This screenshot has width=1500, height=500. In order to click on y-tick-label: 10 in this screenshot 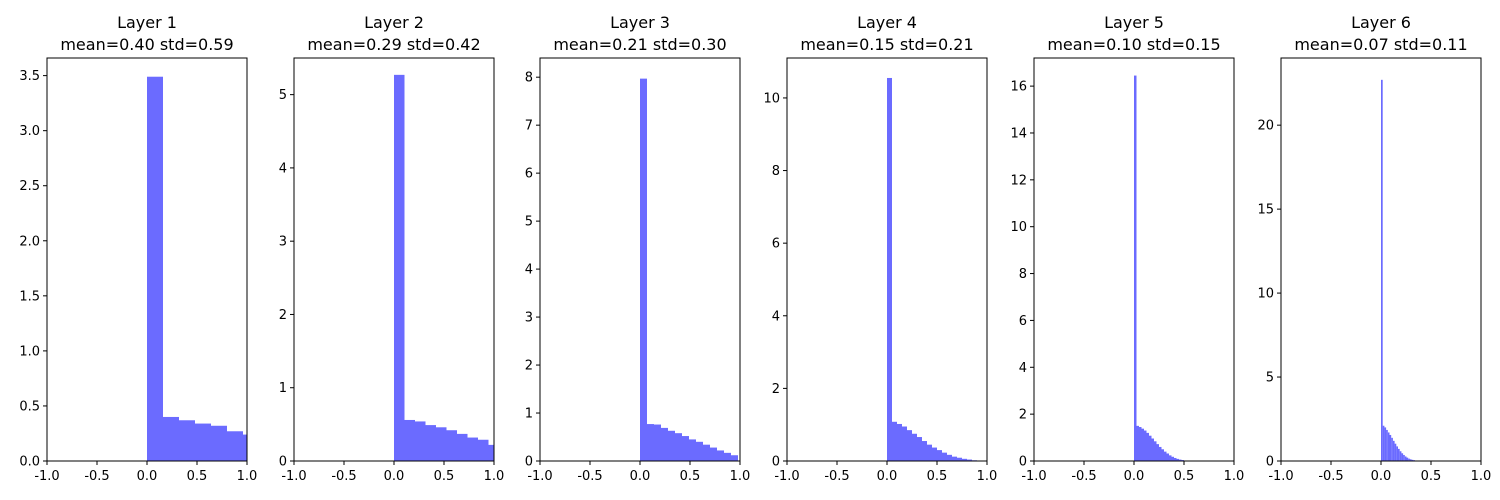, I will do `click(1265, 294)`.